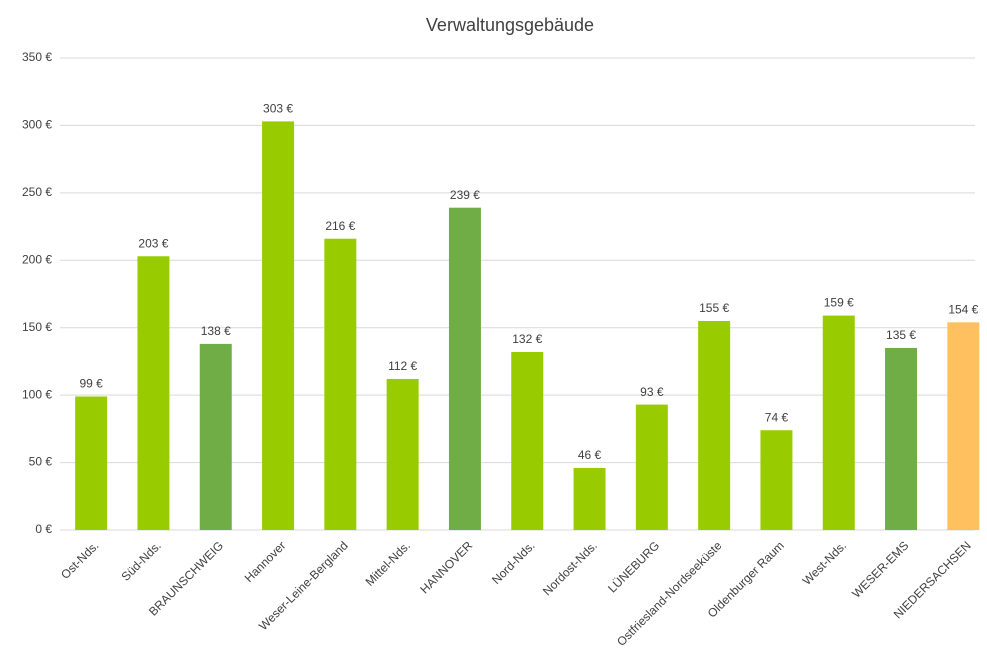  Describe the element at coordinates (527, 339) in the screenshot. I see `data-label: 132 €` at that location.